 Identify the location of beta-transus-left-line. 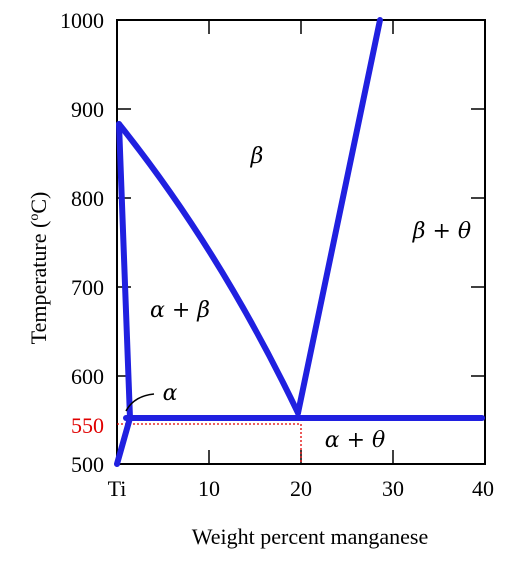
(124, 271).